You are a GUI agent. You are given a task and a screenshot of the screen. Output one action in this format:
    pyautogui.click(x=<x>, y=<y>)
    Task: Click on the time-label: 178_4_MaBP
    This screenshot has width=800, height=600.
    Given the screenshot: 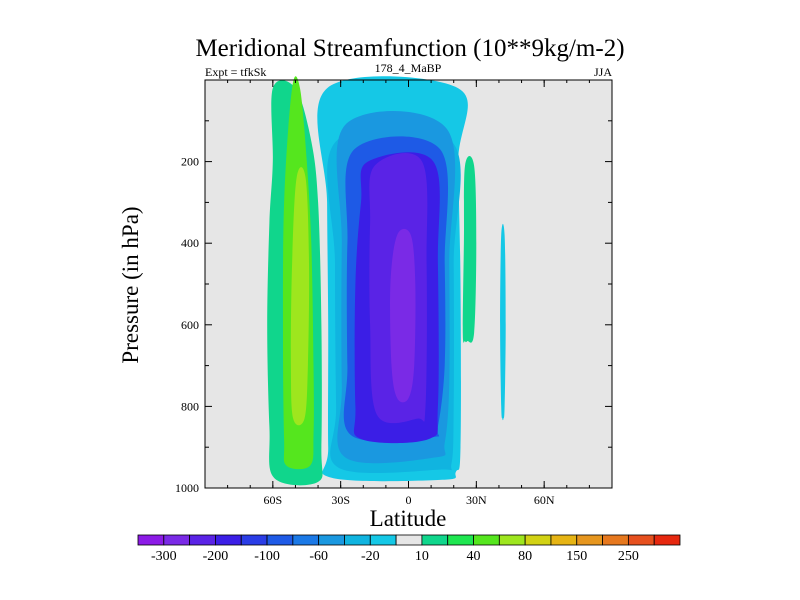 What is the action you would take?
    pyautogui.click(x=408, y=68)
    